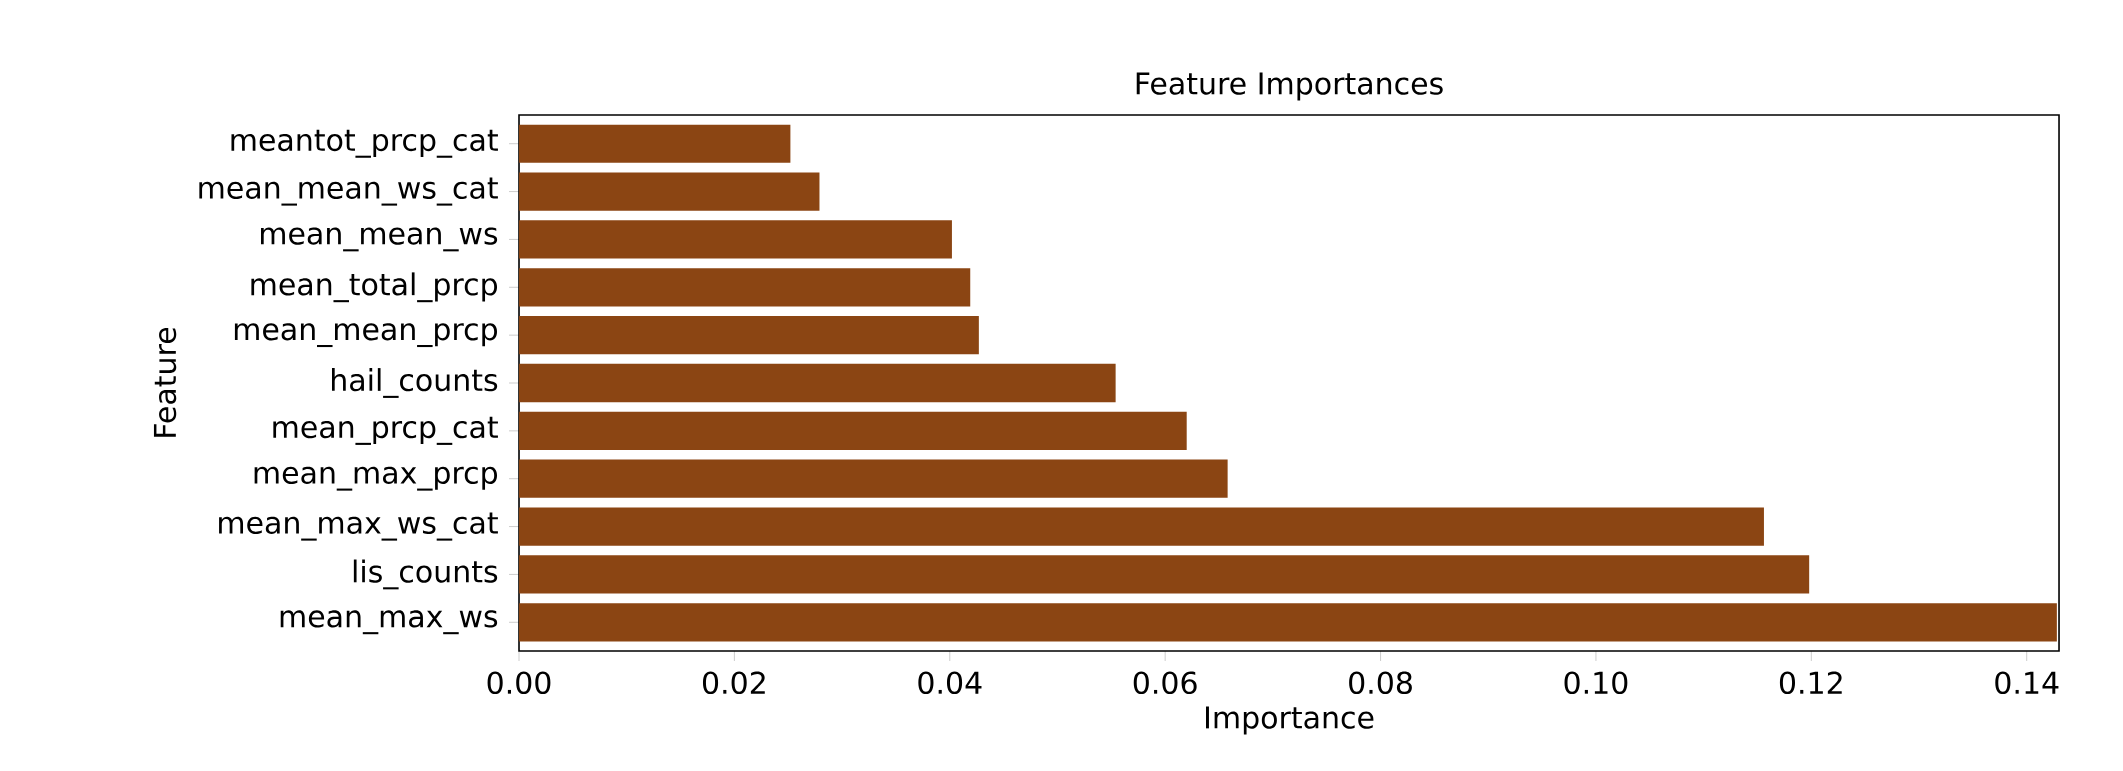 This screenshot has width=2123, height=771. Describe the element at coordinates (2027, 683) in the screenshot. I see `x-tick-label: 0.14` at that location.